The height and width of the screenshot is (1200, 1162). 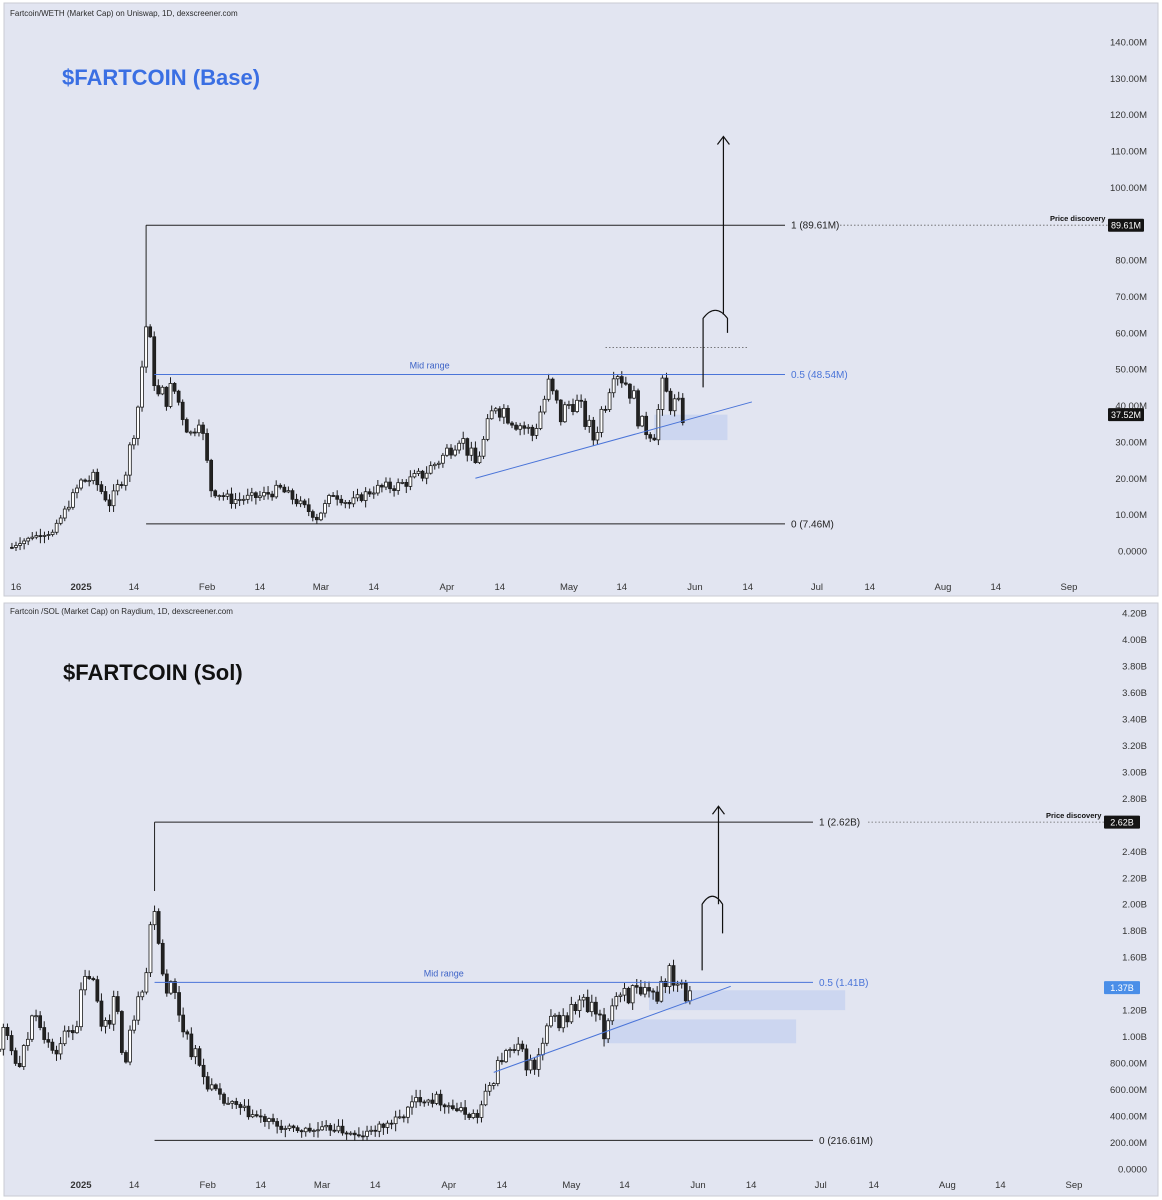 I want to click on y-tick-label: 50.00M, so click(x=1131, y=370).